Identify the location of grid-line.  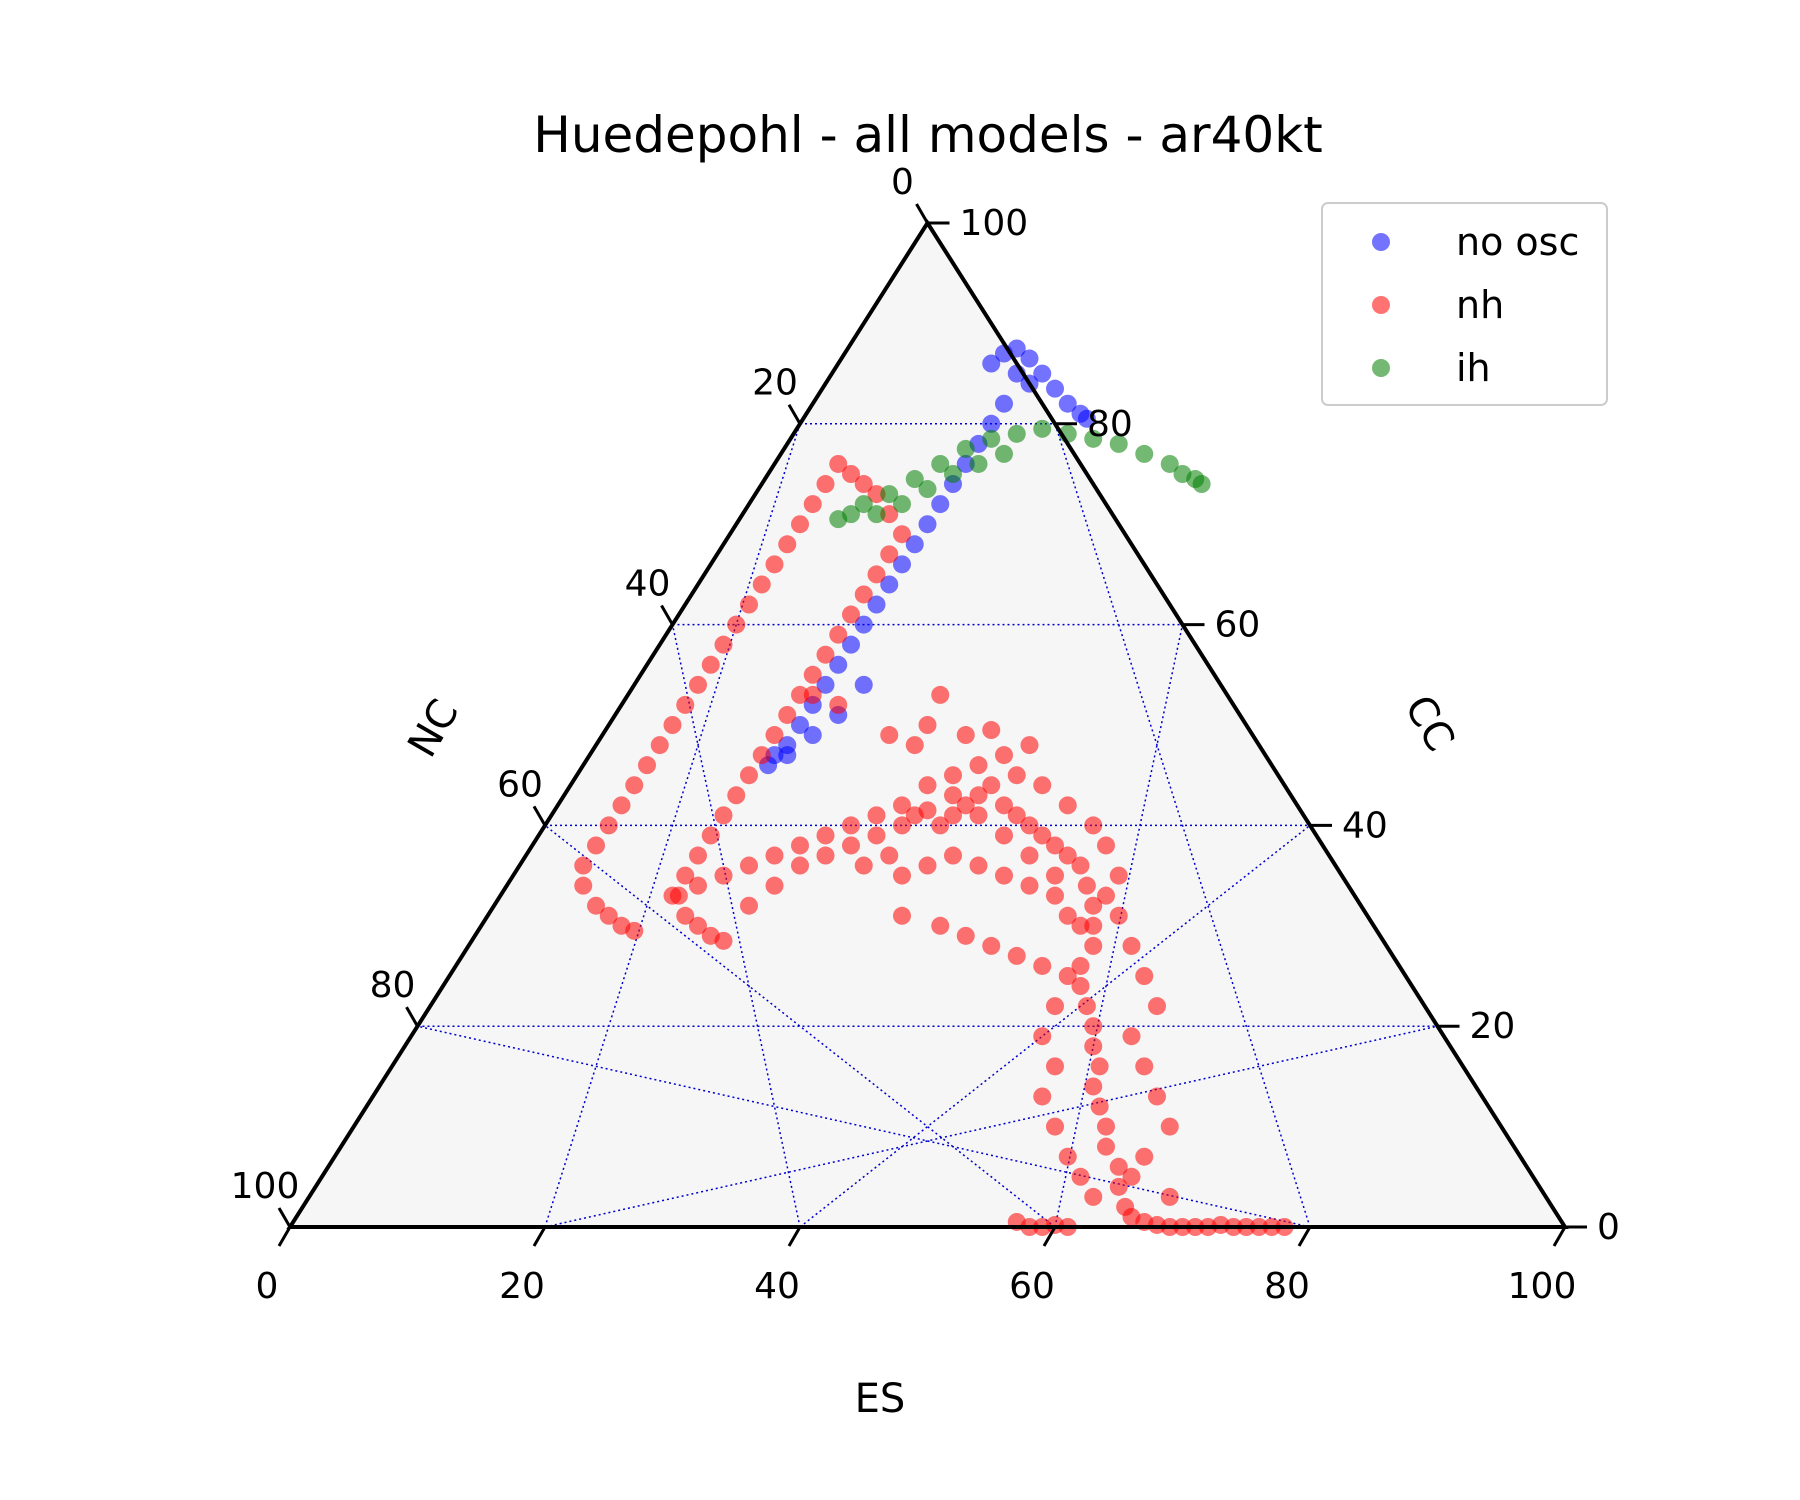
(1055, 1026).